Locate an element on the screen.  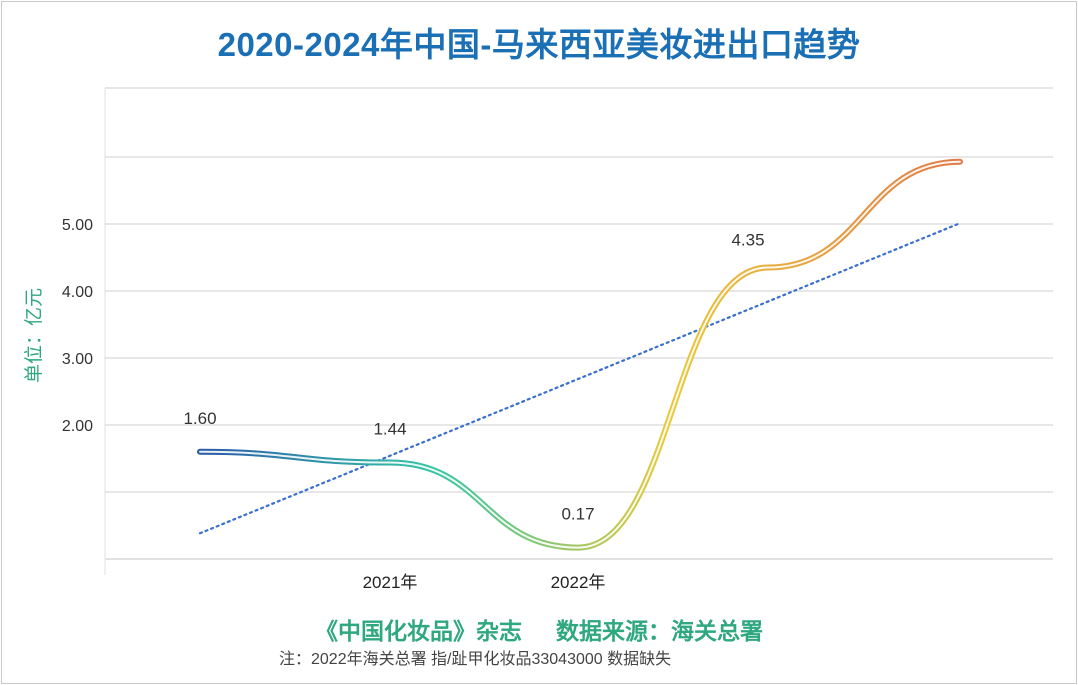
x-tick-label: 2021年 is located at coordinates (390, 582).